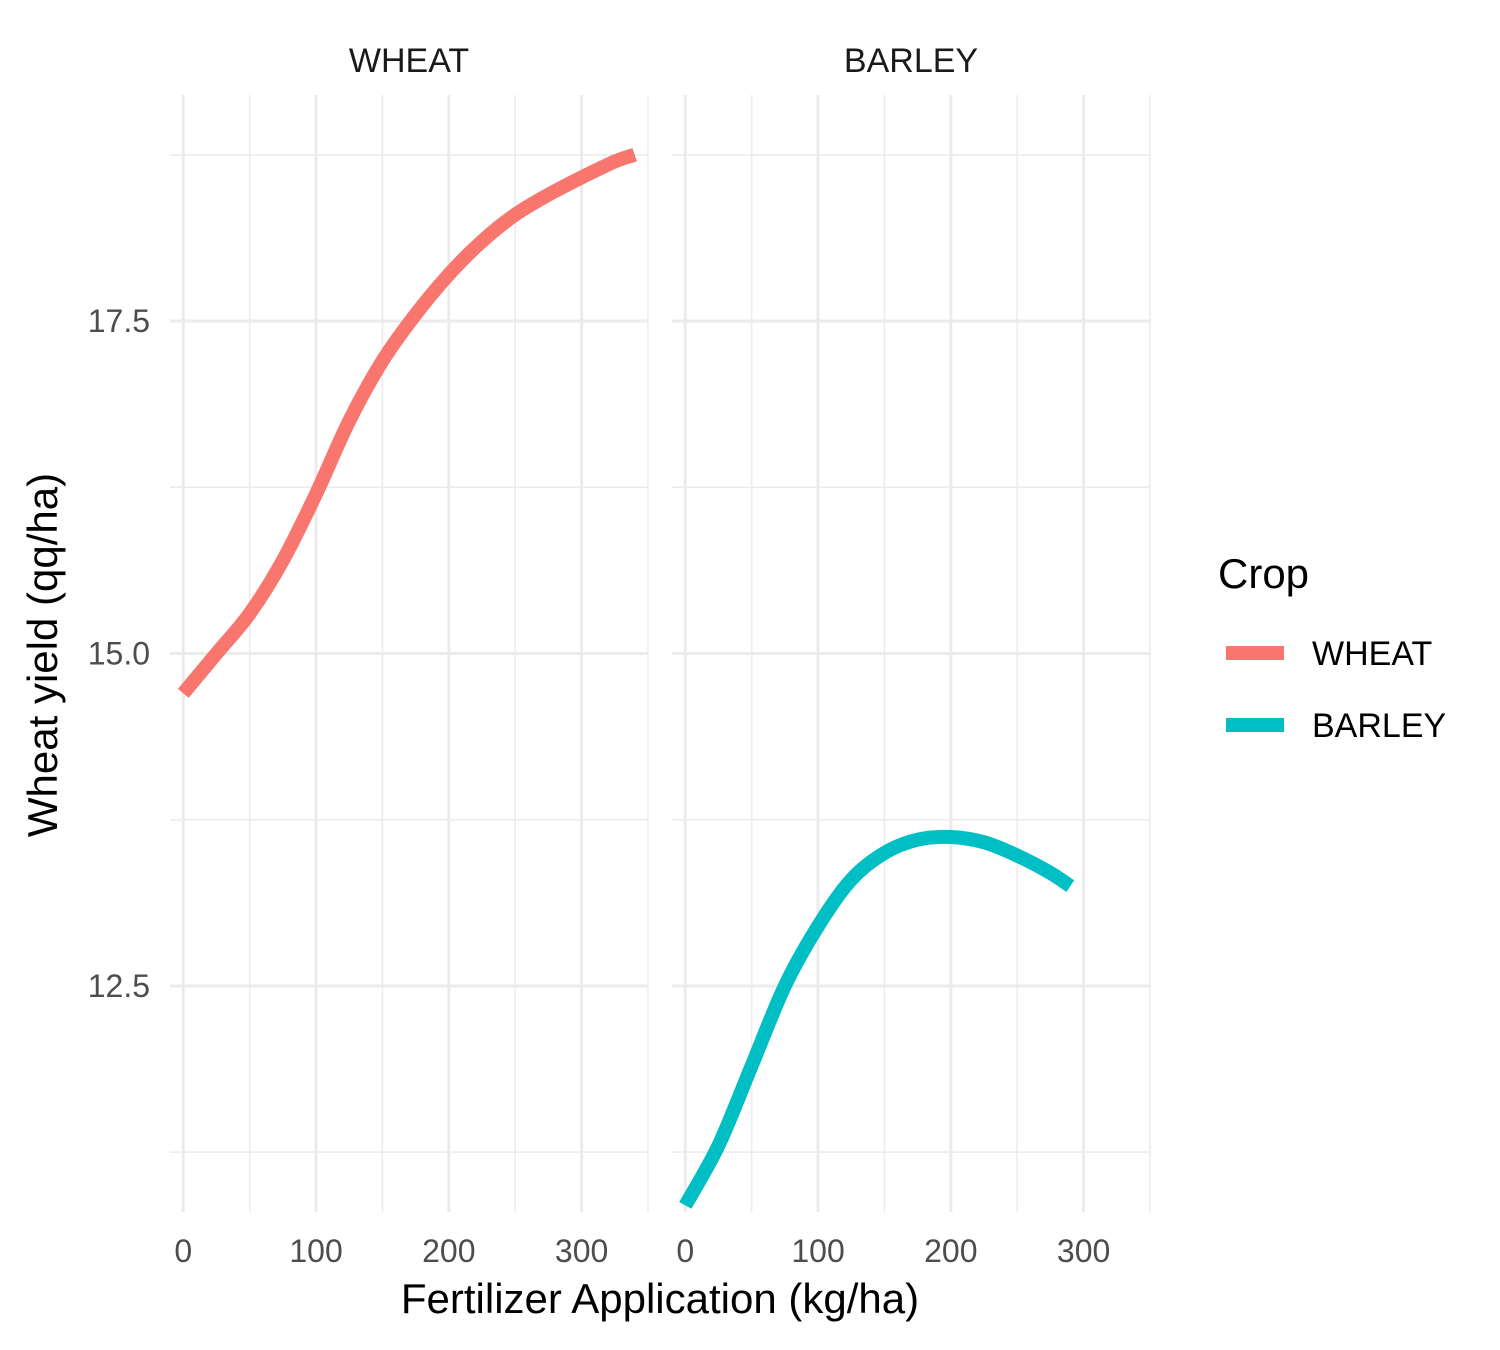 The height and width of the screenshot is (1350, 1500). I want to click on y-axis-title: Wheat yield (qq/ha), so click(42, 655).